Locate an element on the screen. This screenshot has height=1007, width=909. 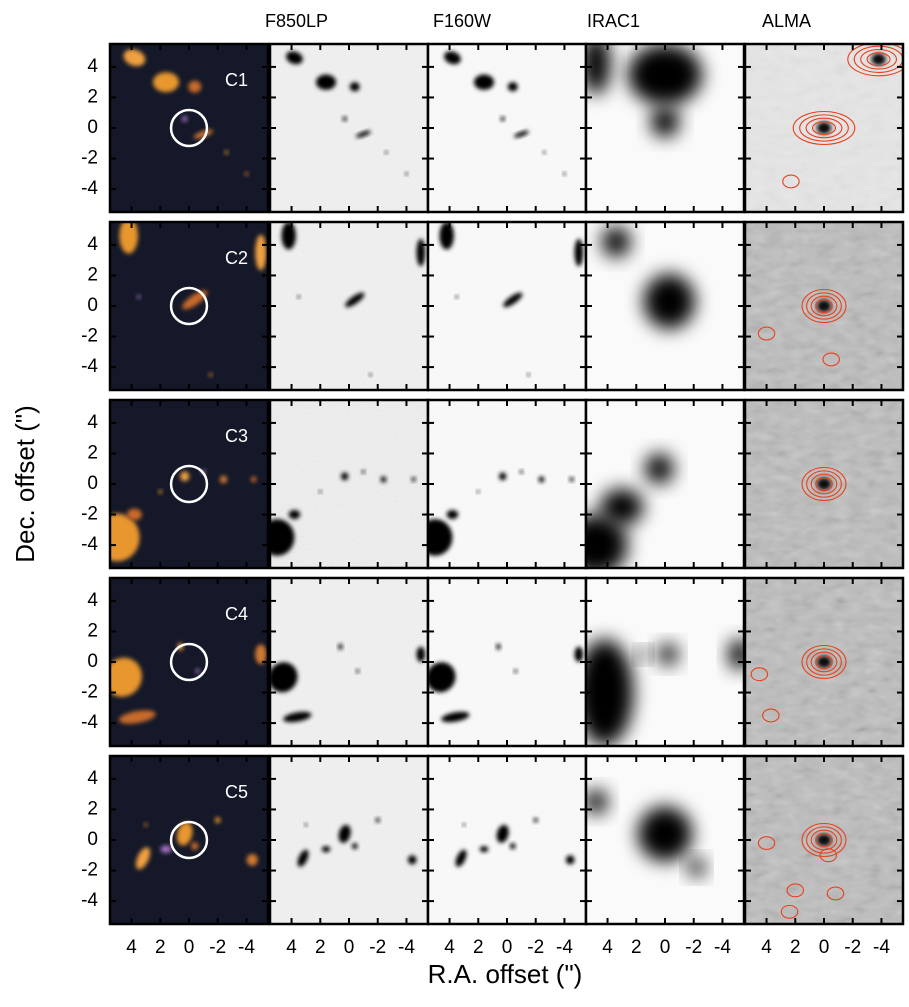
aperture is located at coordinates (189, 306).